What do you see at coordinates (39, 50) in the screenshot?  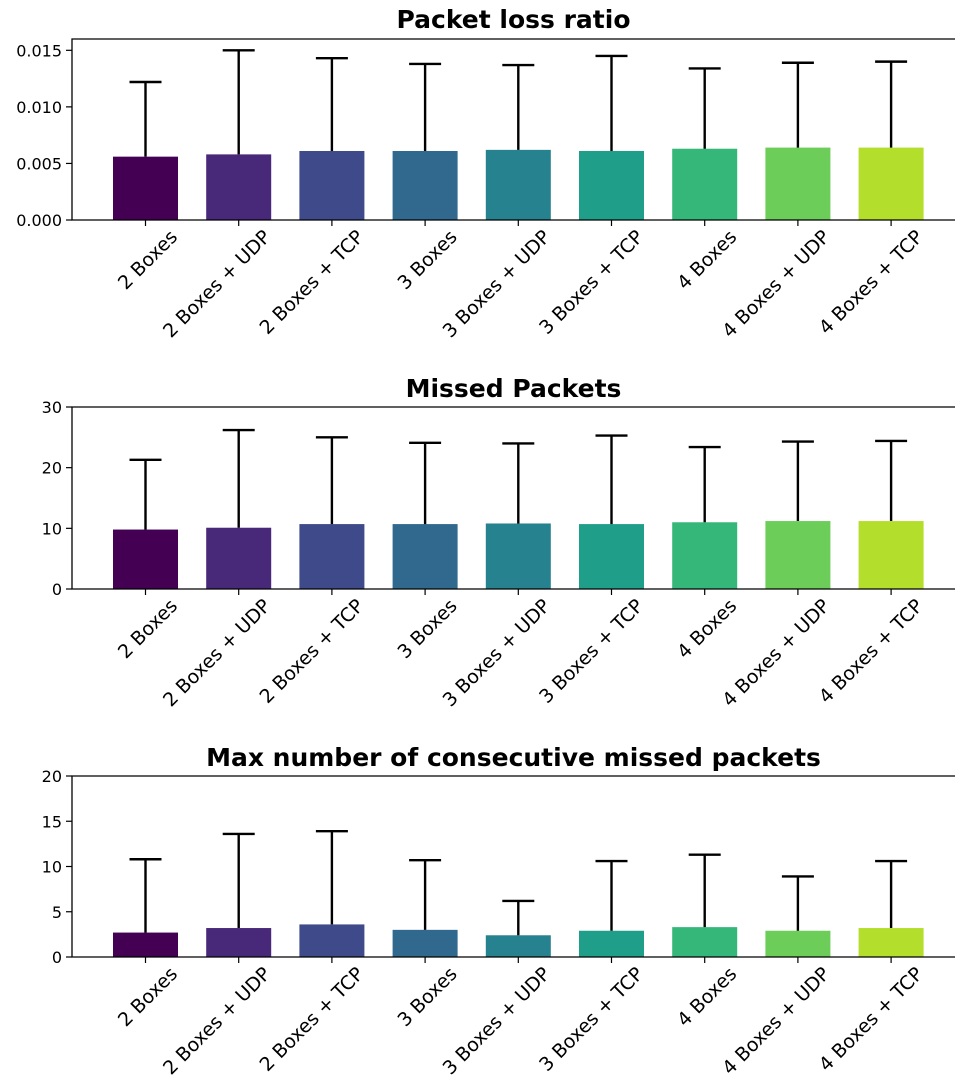 I see `y-tick-label: 0.015` at bounding box center [39, 50].